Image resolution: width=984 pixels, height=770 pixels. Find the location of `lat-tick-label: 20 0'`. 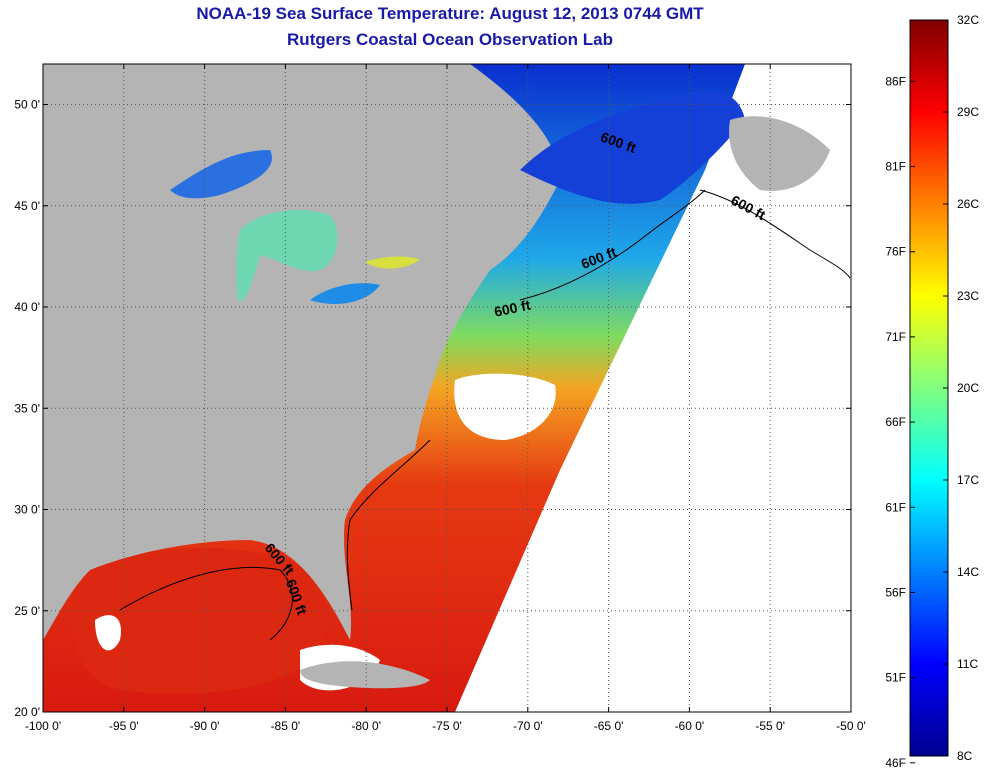

lat-tick-label: 20 0' is located at coordinates (27, 712).